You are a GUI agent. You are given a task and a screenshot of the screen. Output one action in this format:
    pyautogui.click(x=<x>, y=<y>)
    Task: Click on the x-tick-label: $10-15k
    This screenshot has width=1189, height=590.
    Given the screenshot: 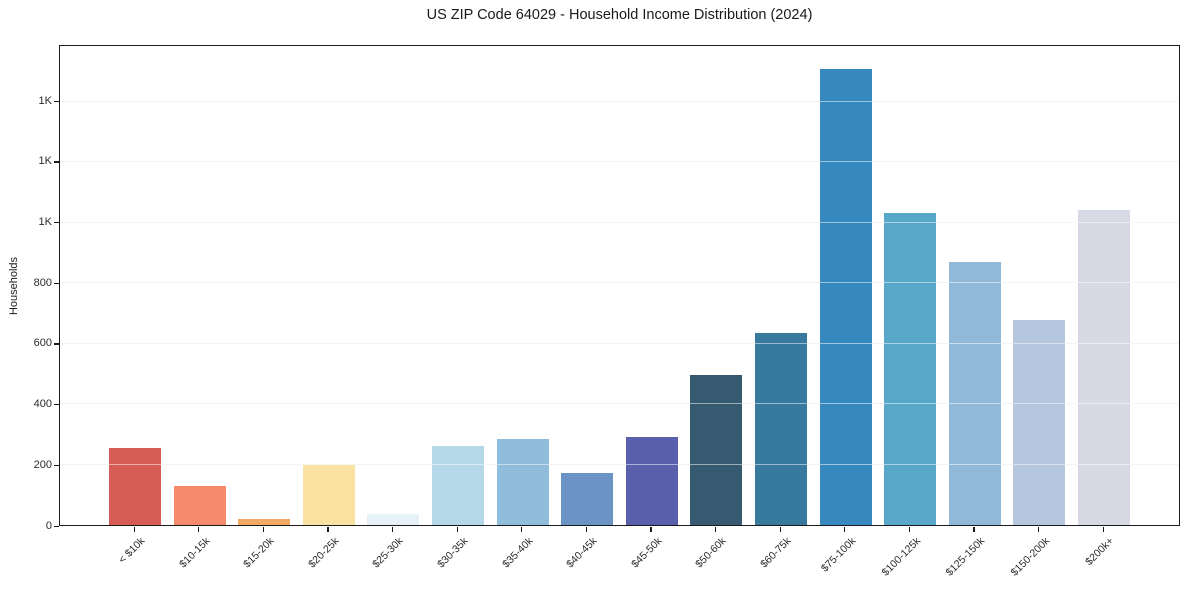 What is the action you would take?
    pyautogui.click(x=194, y=553)
    